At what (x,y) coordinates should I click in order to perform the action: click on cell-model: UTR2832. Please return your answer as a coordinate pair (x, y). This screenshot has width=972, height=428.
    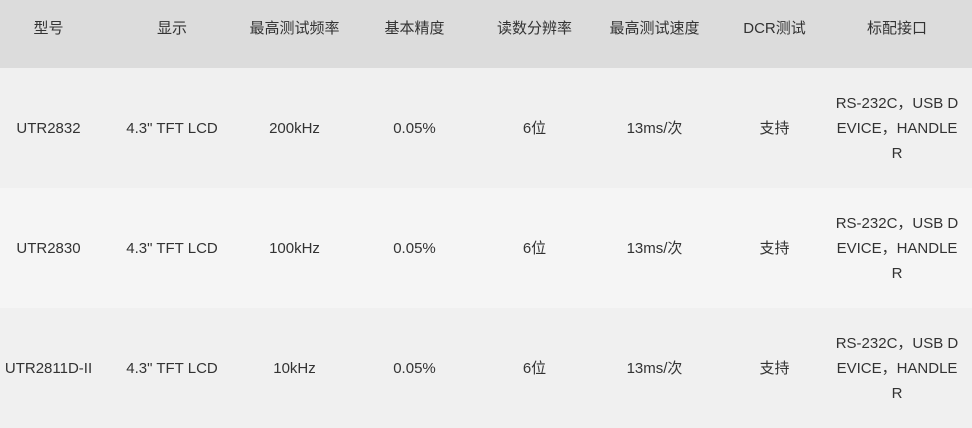
    Looking at the image, I should click on (48, 128).